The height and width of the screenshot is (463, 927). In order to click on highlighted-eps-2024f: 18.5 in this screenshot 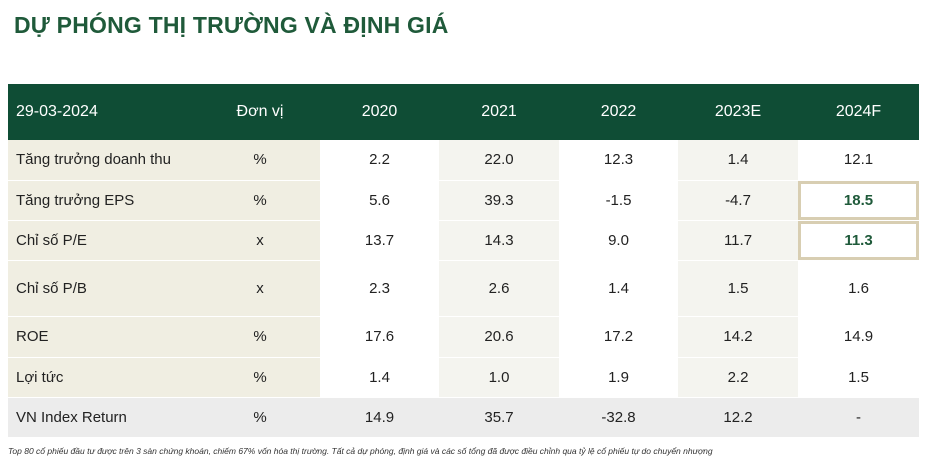, I will do `click(858, 200)`.